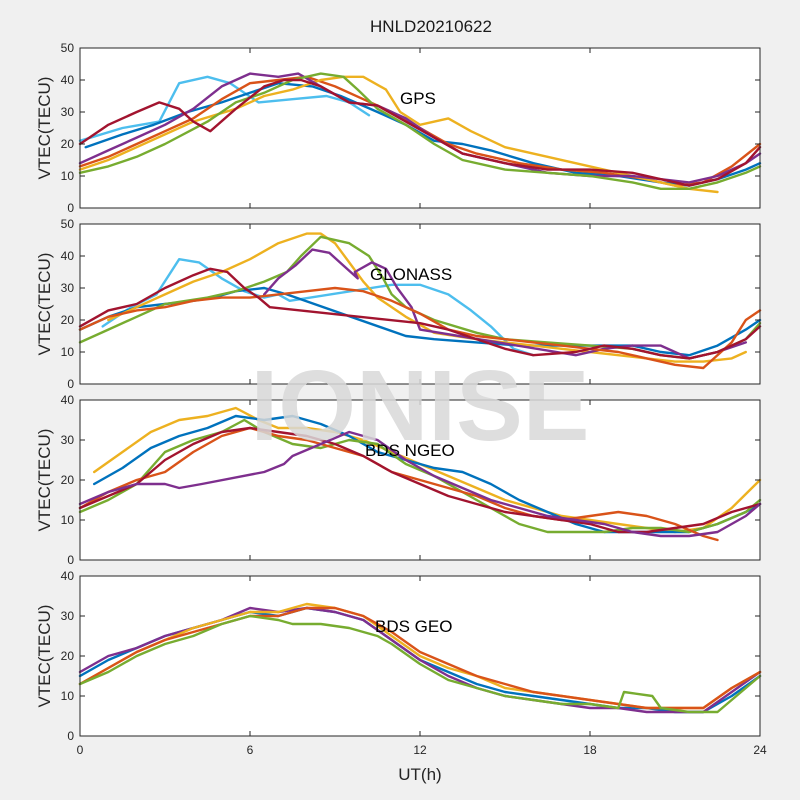  Describe the element at coordinates (419, 774) in the screenshot. I see `x-axis-label: UT(h)` at that location.